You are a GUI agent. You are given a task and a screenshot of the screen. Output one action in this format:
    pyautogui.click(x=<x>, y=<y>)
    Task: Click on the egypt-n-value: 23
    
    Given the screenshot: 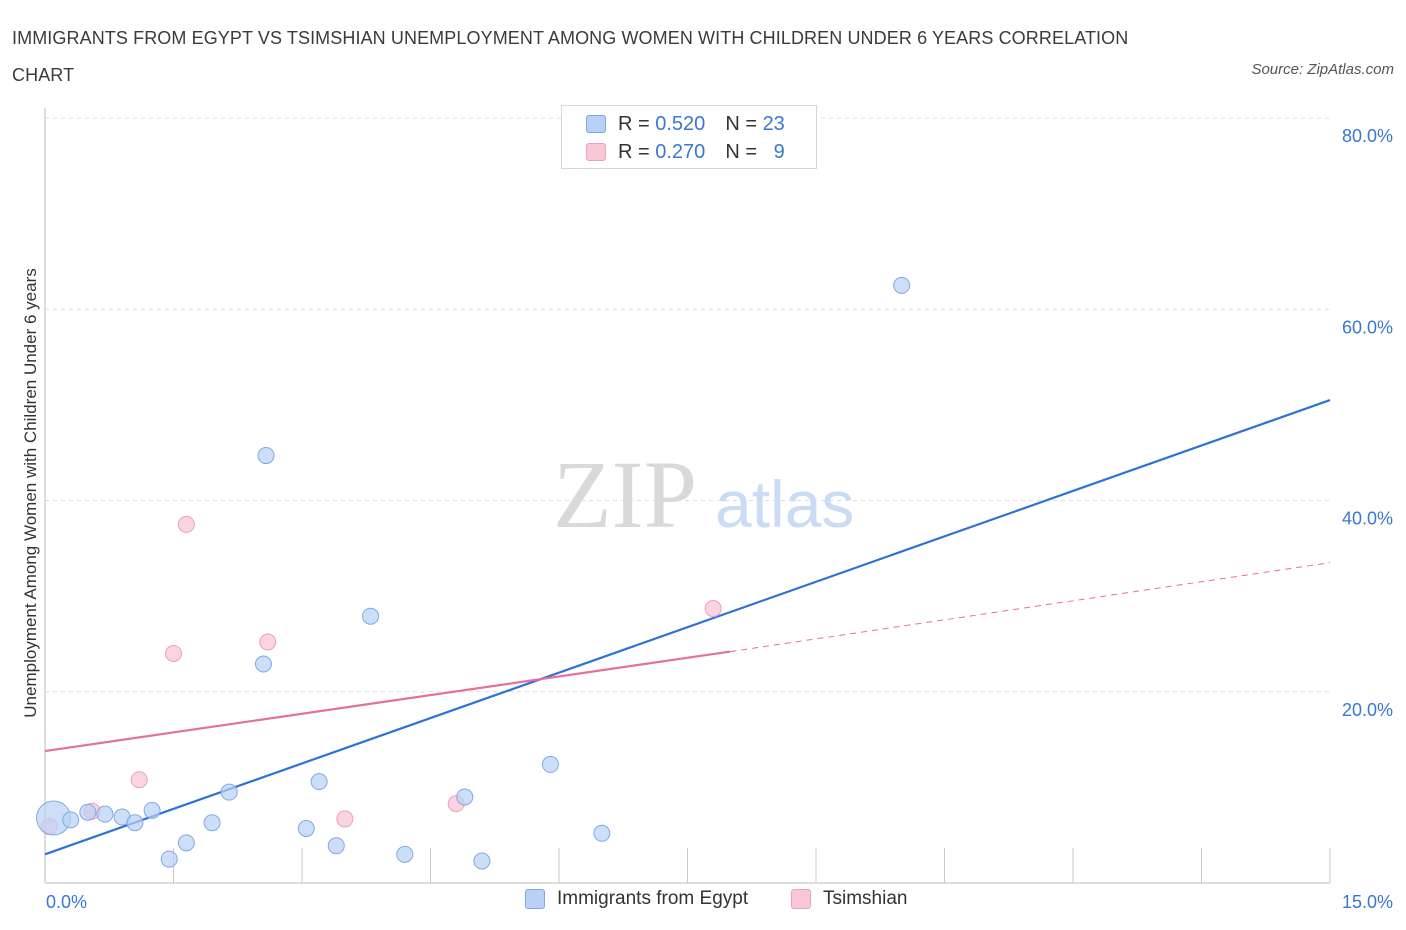 What is the action you would take?
    pyautogui.click(x=773, y=123)
    